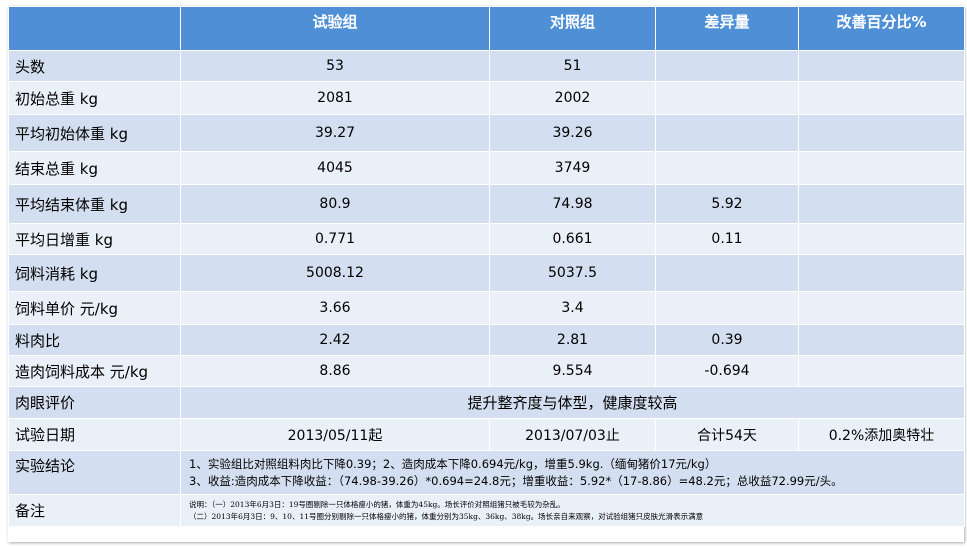 The image size is (967, 547). Describe the element at coordinates (94, 204) in the screenshot. I see `row-label: 平均结束体重 kg` at that location.